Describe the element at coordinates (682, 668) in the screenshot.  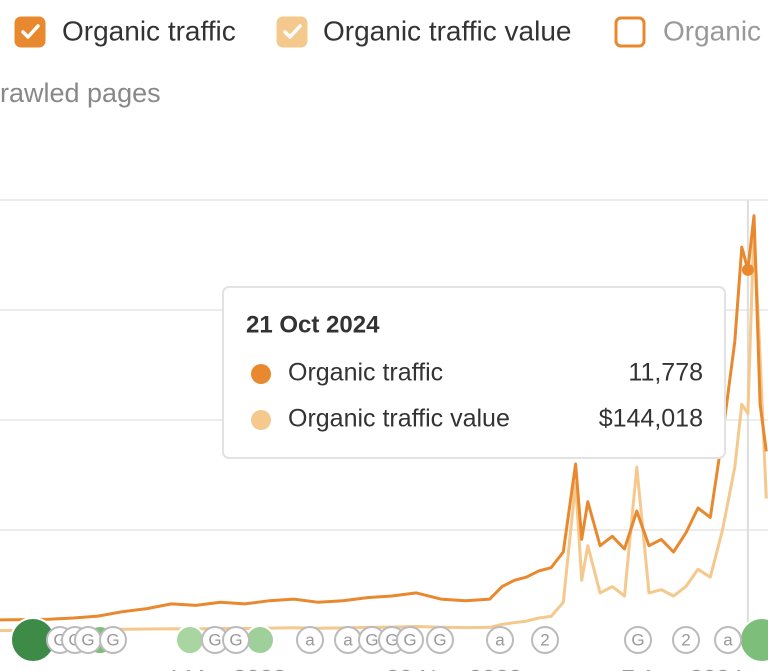
I see `x-tick-label: 7 Aug 2024` at that location.